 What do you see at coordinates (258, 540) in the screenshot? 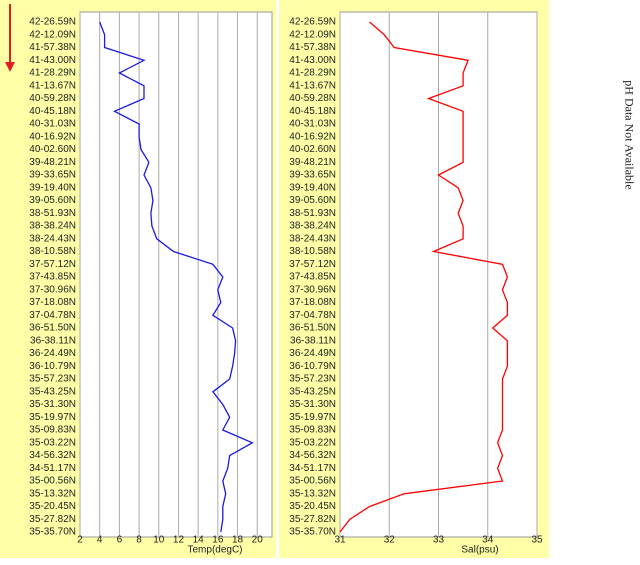
I see `x-tick-label: 20` at bounding box center [258, 540].